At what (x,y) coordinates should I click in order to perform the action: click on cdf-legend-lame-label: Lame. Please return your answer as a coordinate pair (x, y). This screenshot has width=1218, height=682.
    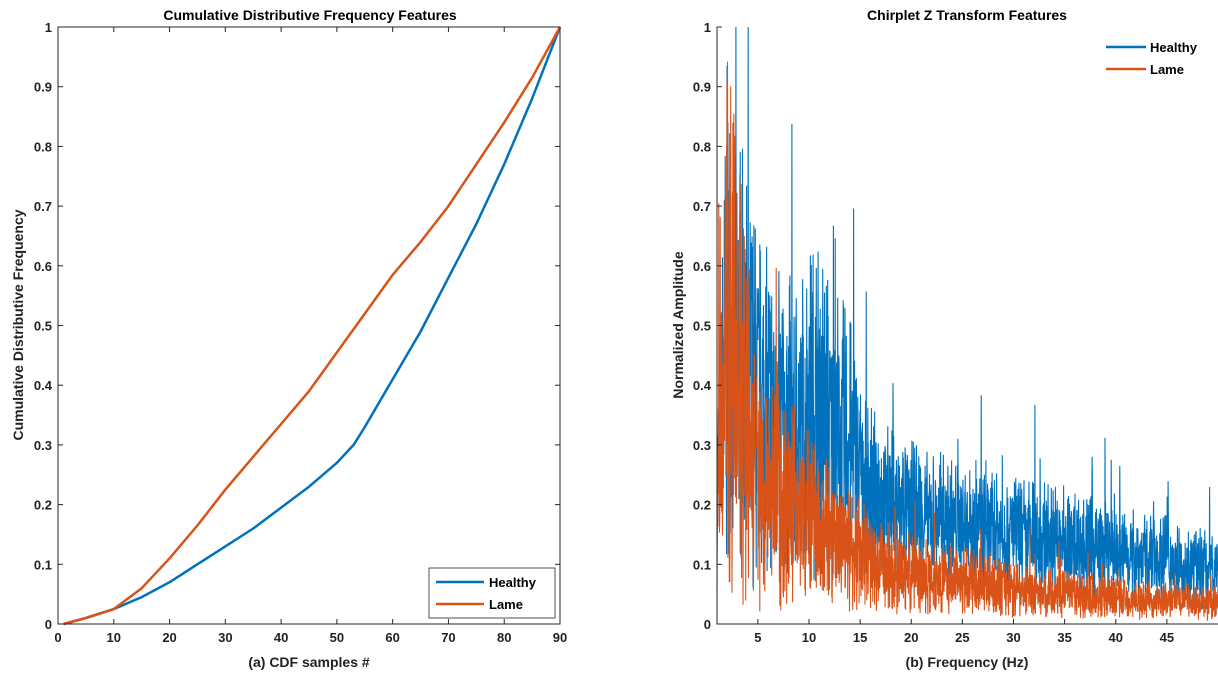
    Looking at the image, I should click on (506, 604).